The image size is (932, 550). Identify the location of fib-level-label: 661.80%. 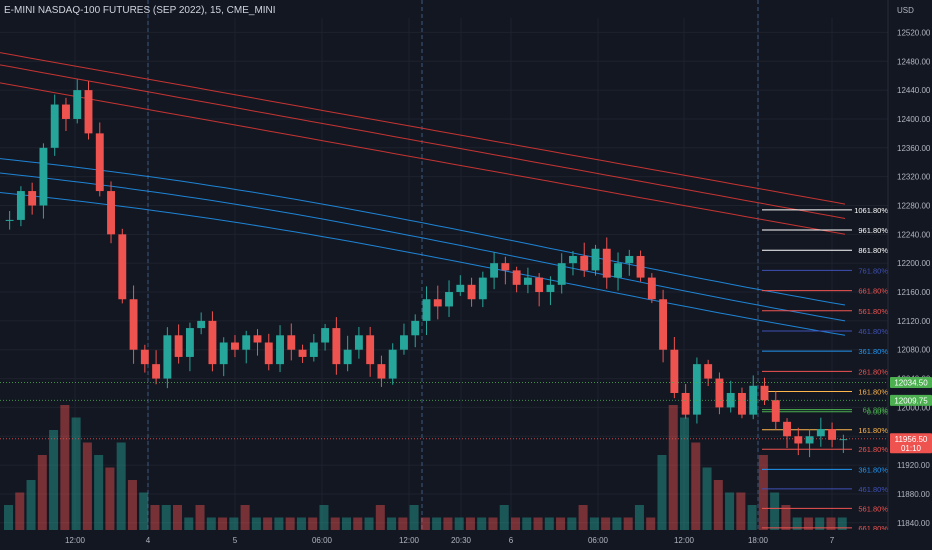
(873, 528).